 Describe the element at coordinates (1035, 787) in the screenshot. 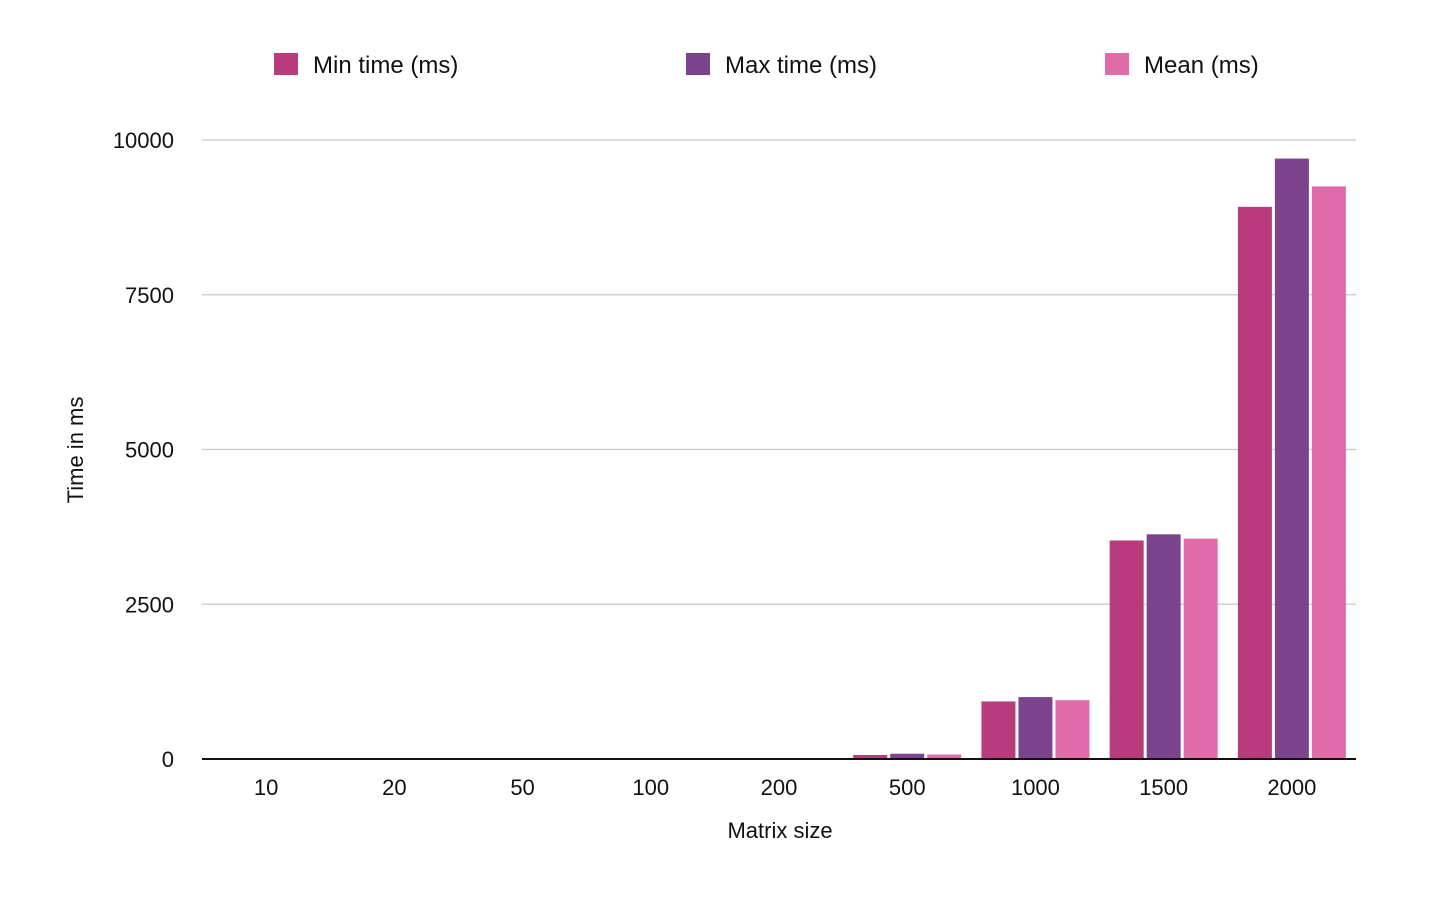

I see `x-tick-label: 1000` at that location.